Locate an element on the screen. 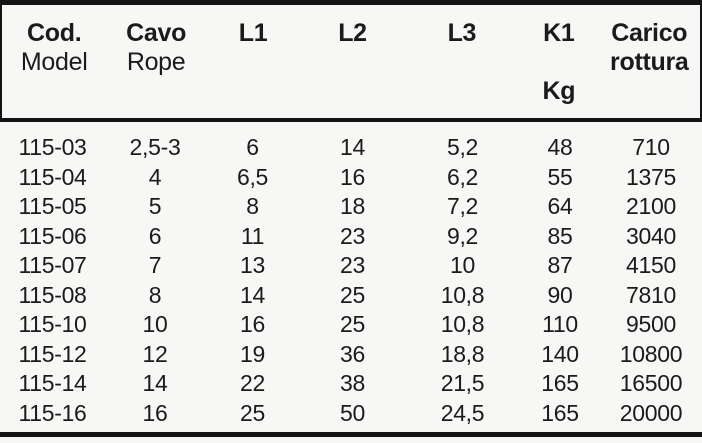 Image resolution: width=702 pixels, height=443 pixels. table-cell: 10800 is located at coordinates (651, 353).